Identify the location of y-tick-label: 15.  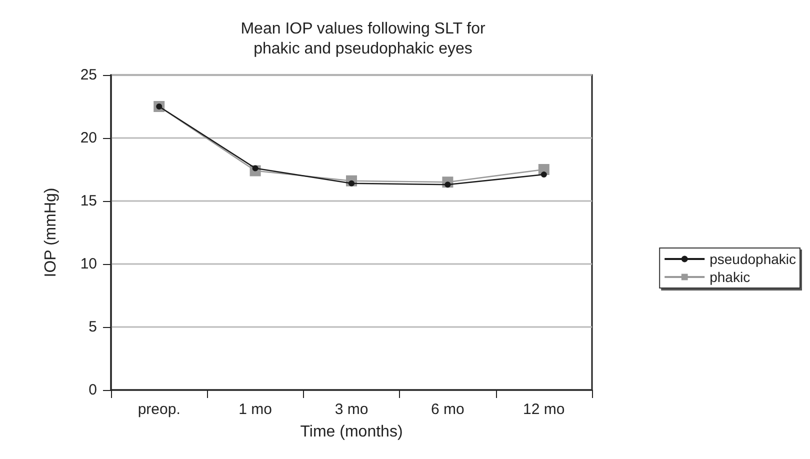
(88, 201).